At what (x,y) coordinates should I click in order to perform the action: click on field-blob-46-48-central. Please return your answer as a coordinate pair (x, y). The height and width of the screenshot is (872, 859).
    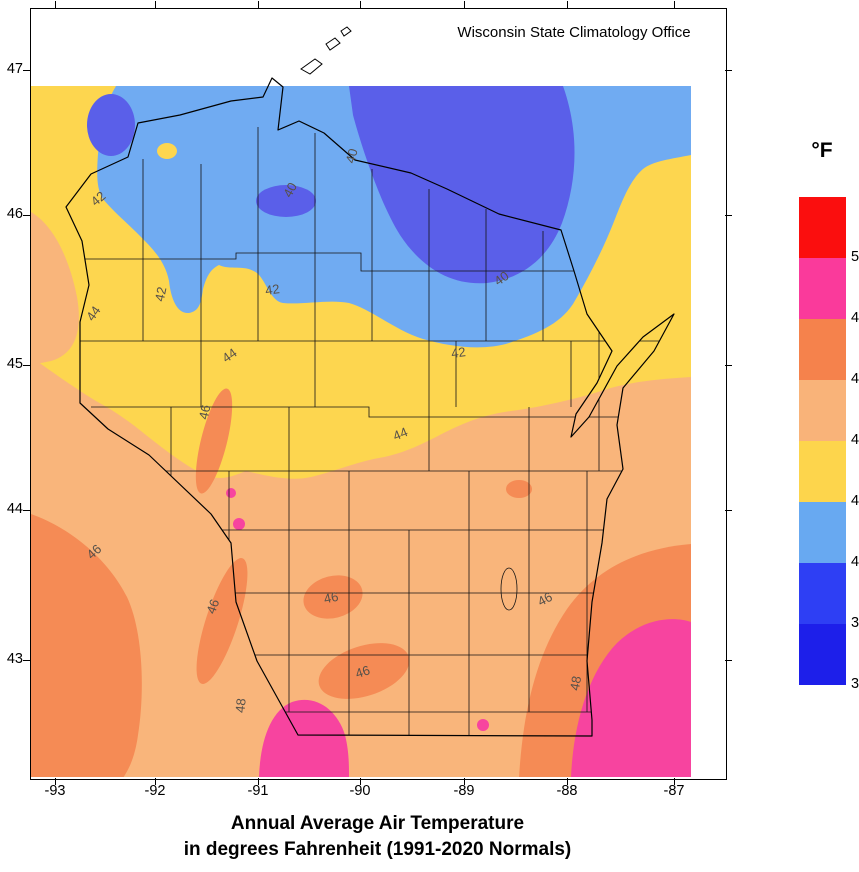
    Looking at the image, I should click on (333, 597).